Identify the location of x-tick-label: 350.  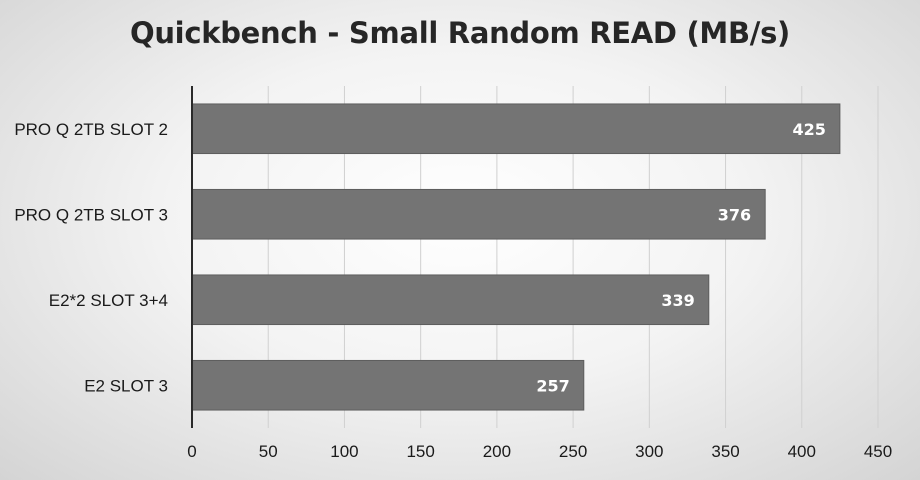
(725, 451).